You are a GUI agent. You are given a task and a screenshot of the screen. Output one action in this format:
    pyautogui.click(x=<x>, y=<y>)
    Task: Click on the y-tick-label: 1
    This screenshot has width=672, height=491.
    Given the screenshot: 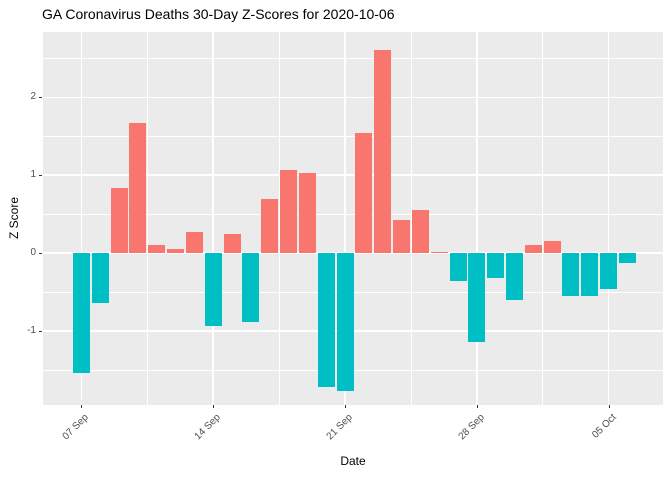 What is the action you would take?
    pyautogui.click(x=33, y=175)
    